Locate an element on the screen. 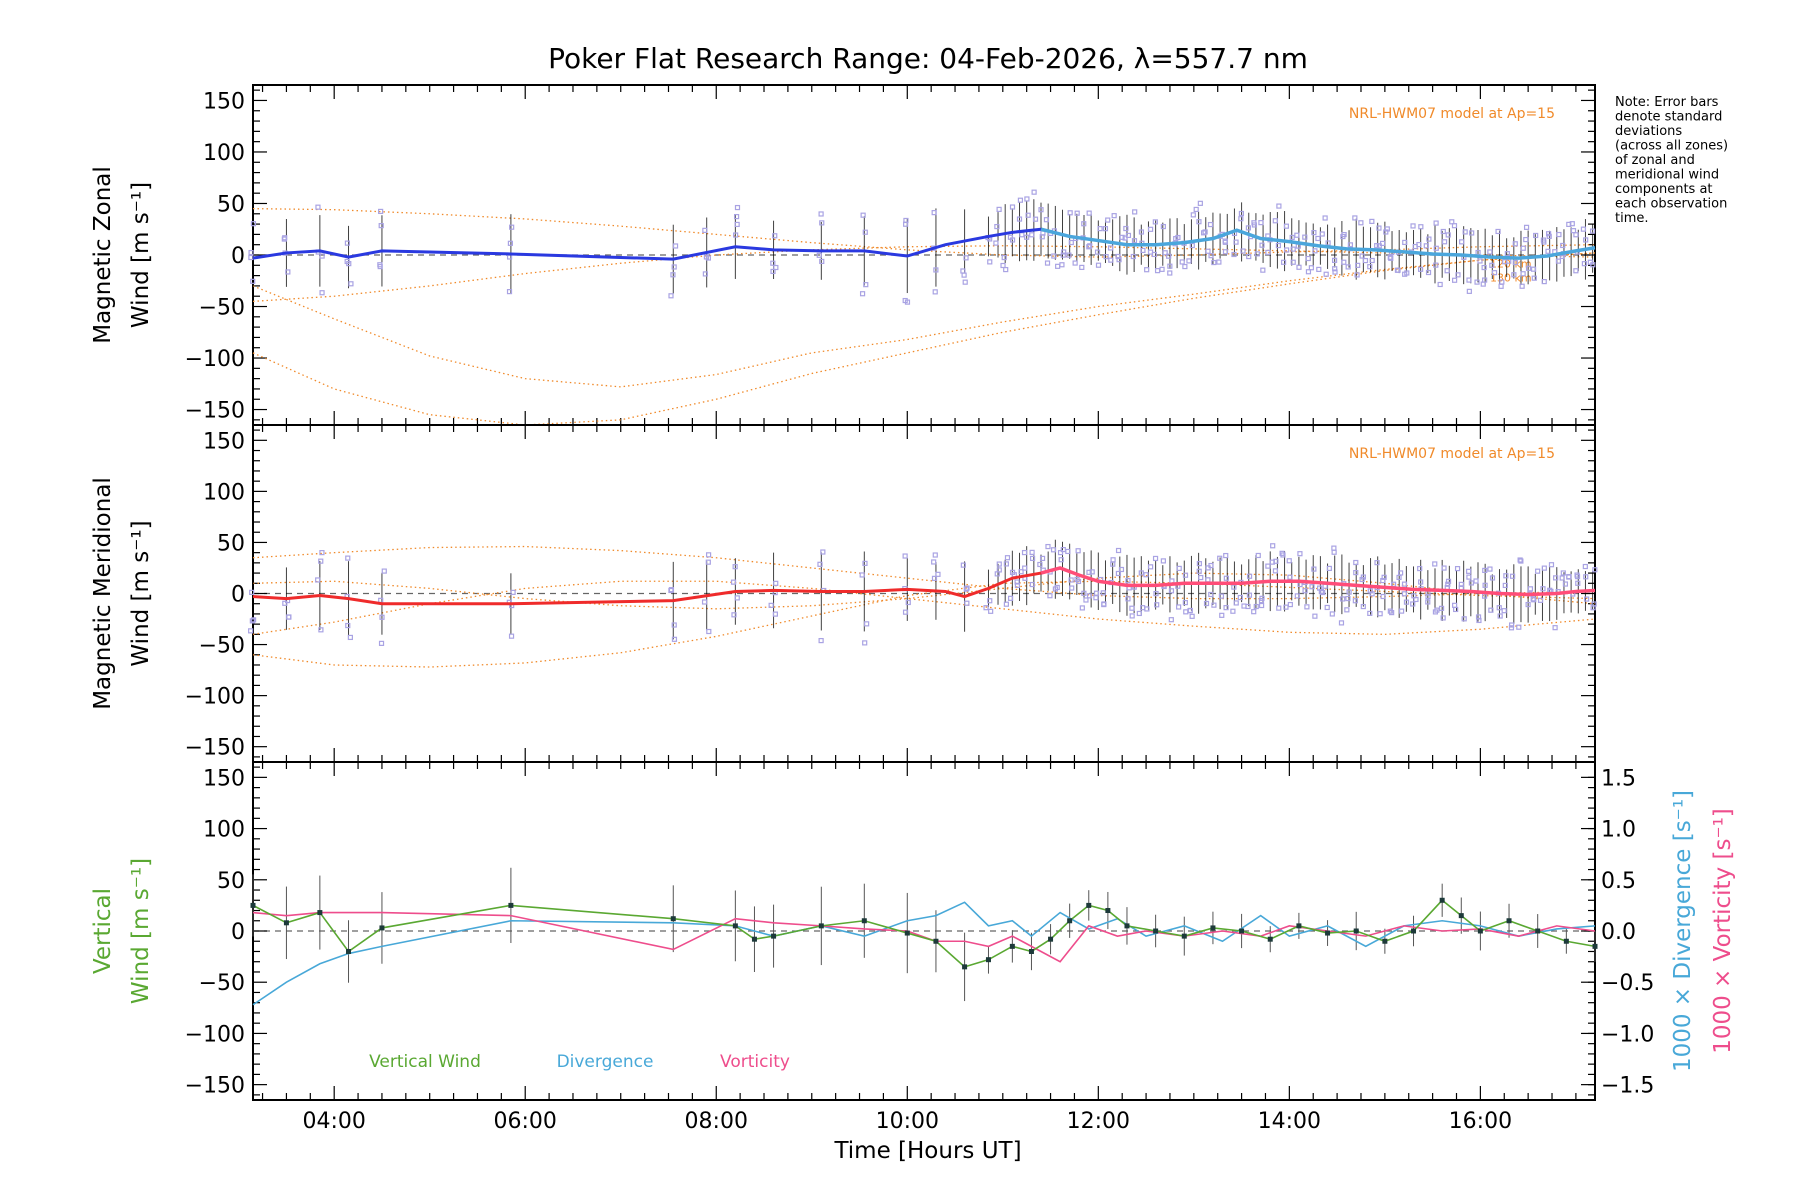  note-line: of zonal and is located at coordinates (1655, 160).